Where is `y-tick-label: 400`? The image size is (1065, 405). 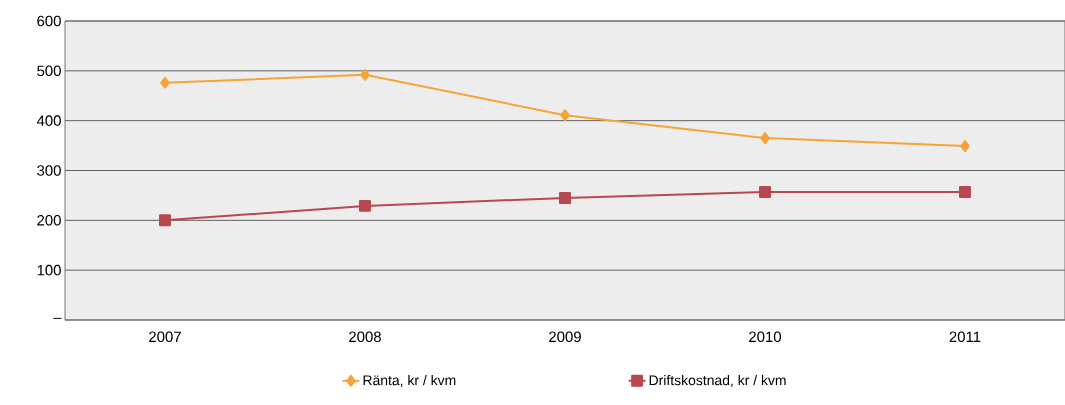
y-tick-label: 400 is located at coordinates (48, 120).